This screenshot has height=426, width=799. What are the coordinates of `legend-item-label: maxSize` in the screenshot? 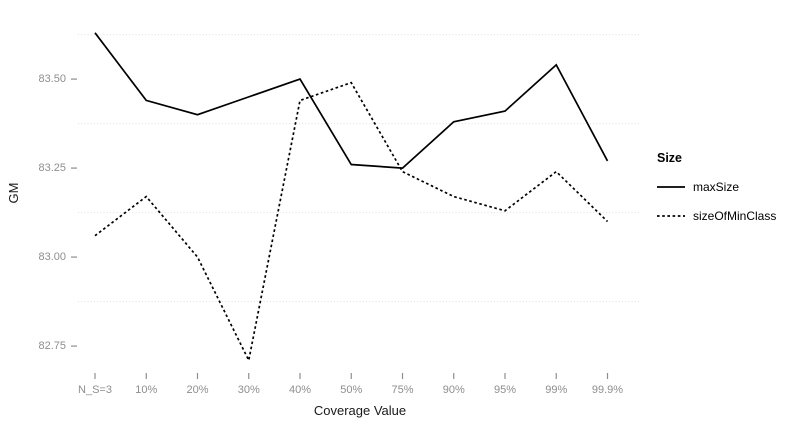 It's located at (716, 186).